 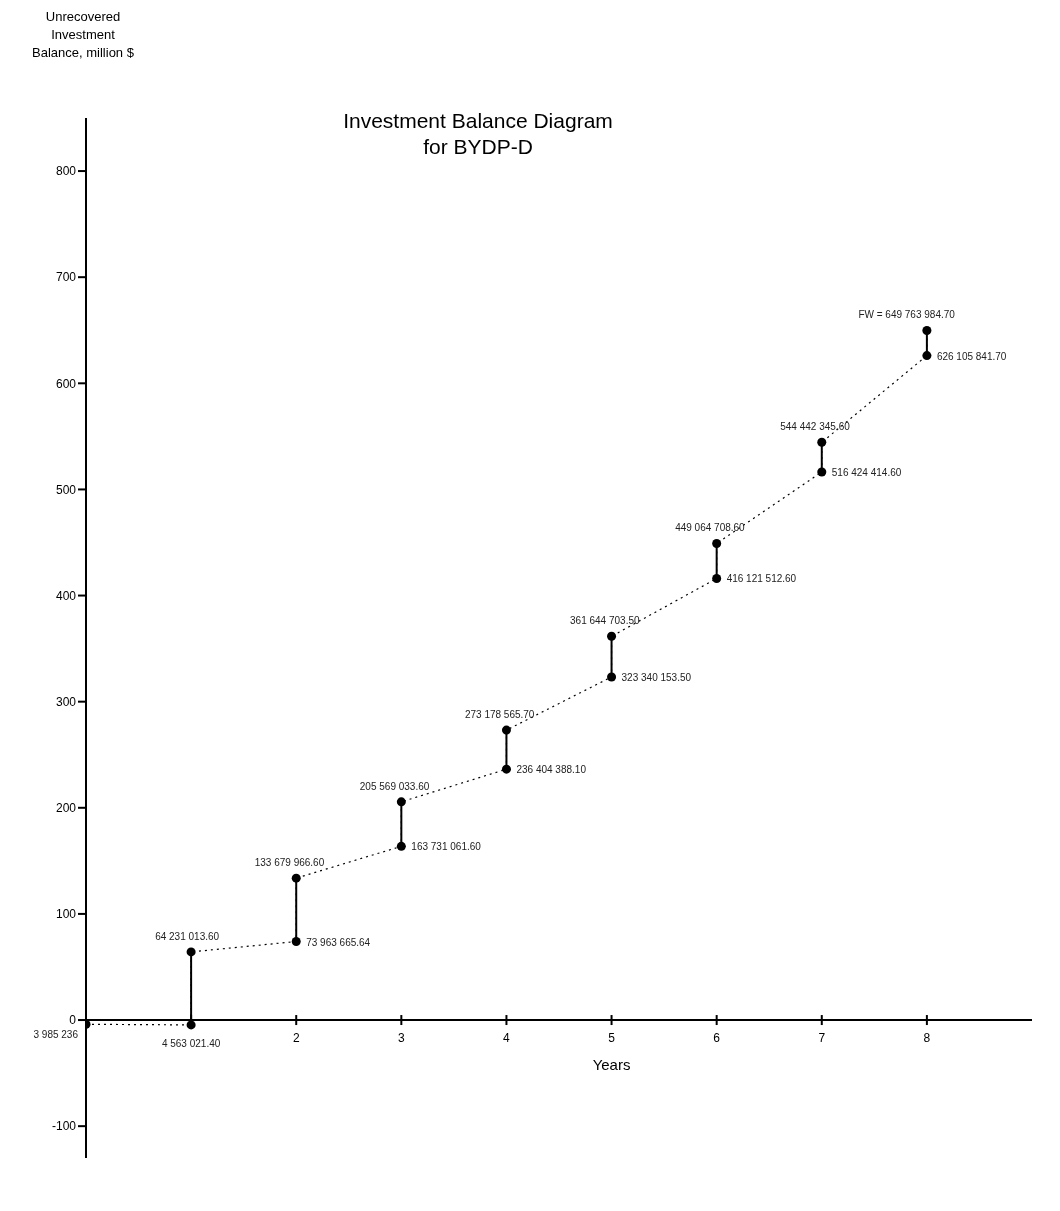 I want to click on x-tick-label: 6, so click(x=717, y=1038).